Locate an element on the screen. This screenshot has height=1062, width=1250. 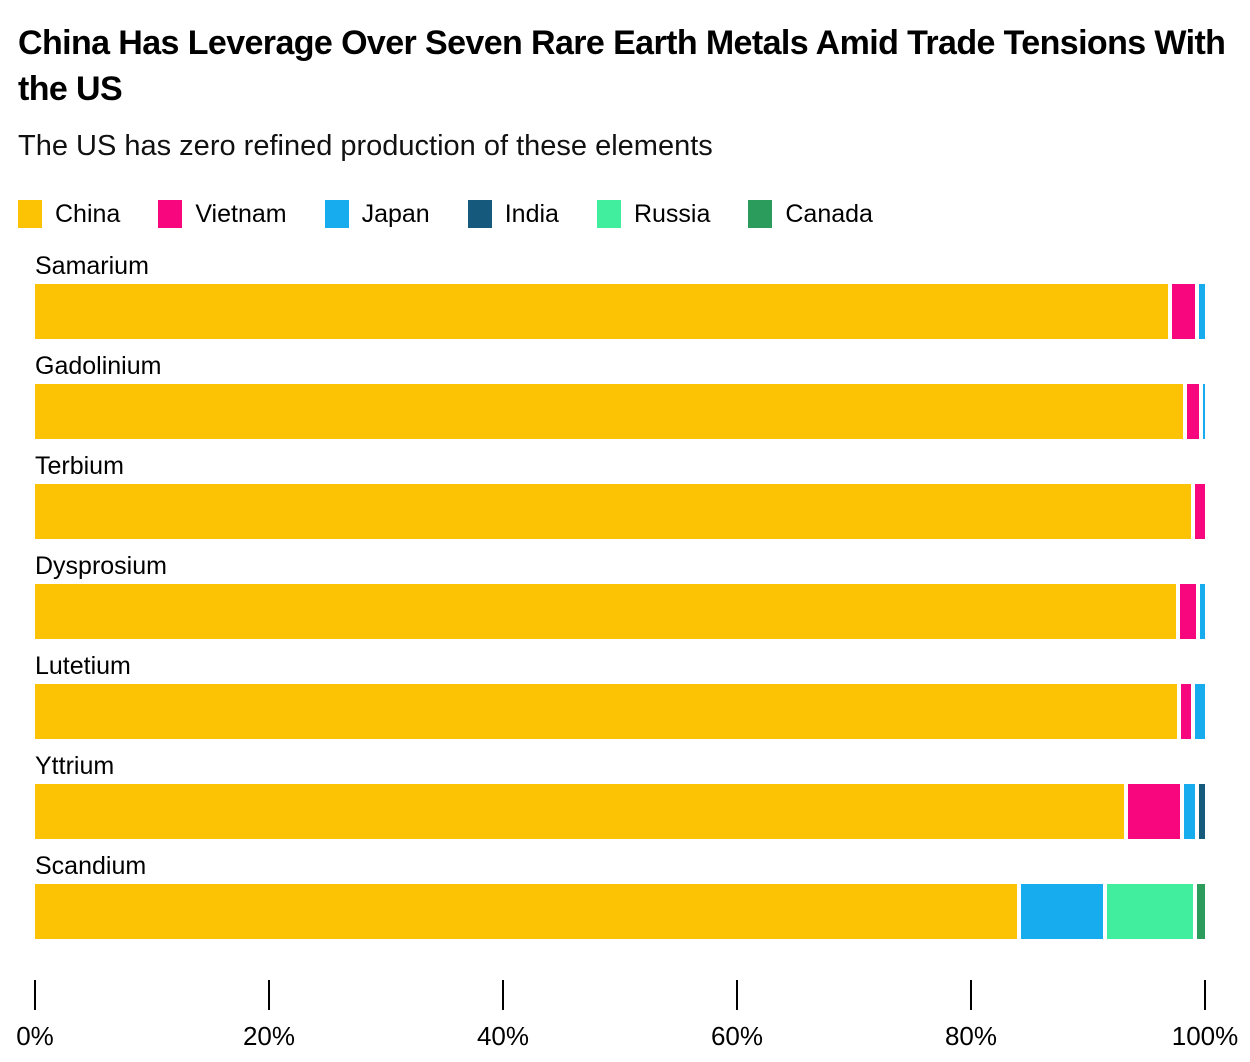
bar-row-scandium: Scandium is located at coordinates (620, 902).